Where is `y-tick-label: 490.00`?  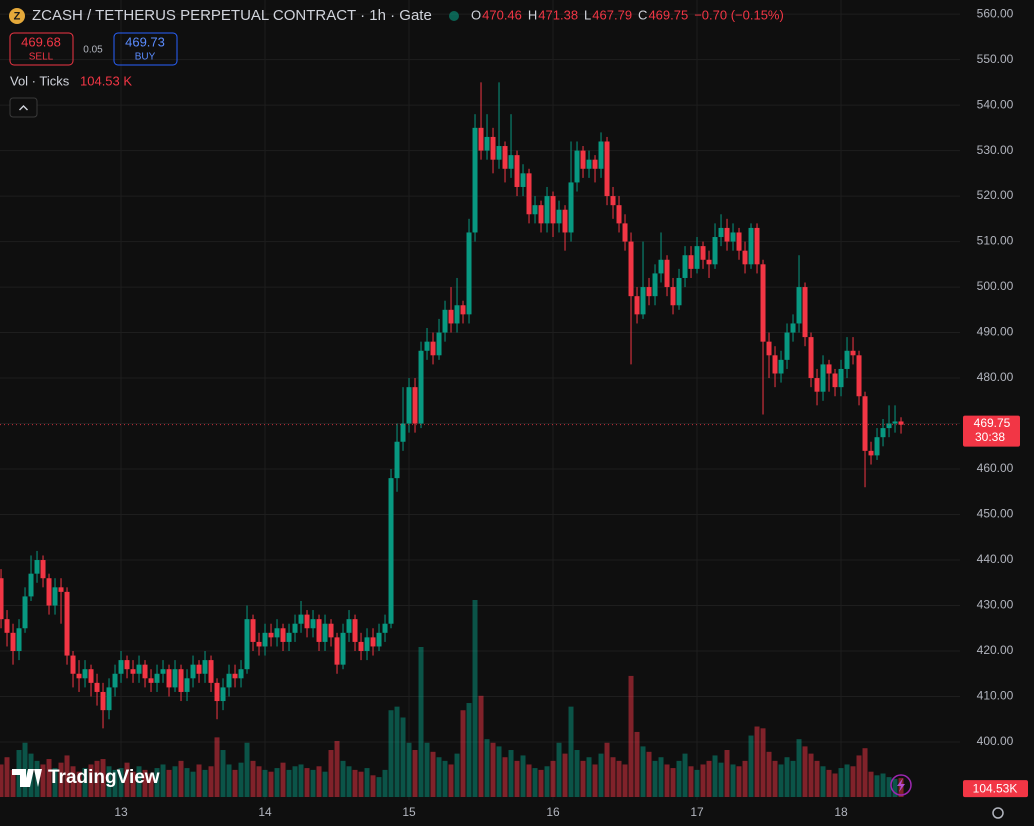
y-tick-label: 490.00 is located at coordinates (995, 332).